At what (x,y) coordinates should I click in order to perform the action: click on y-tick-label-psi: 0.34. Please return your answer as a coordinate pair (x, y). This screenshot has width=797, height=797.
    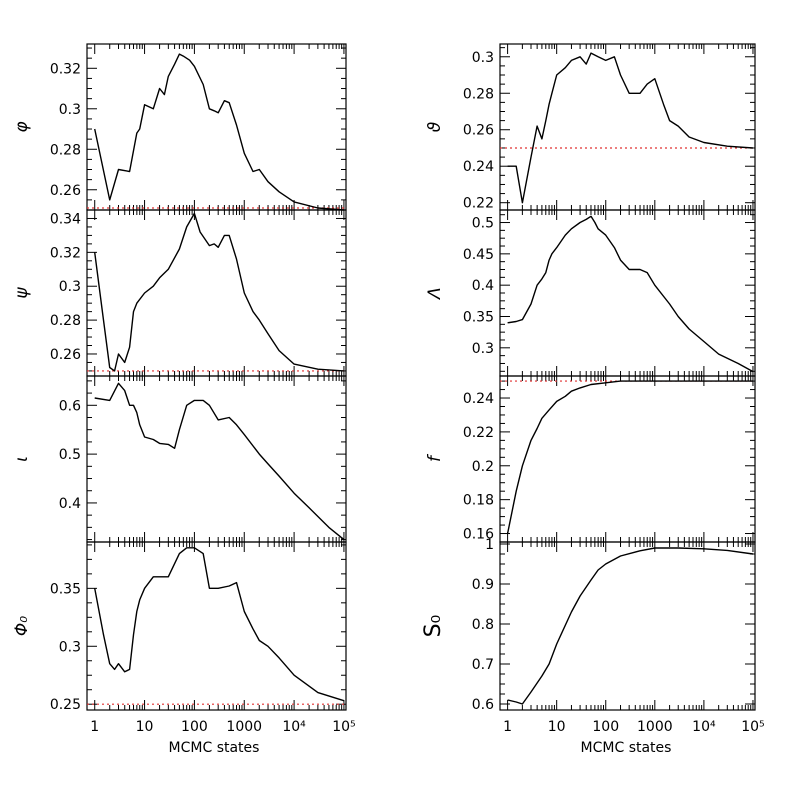
    Looking at the image, I should click on (65, 219).